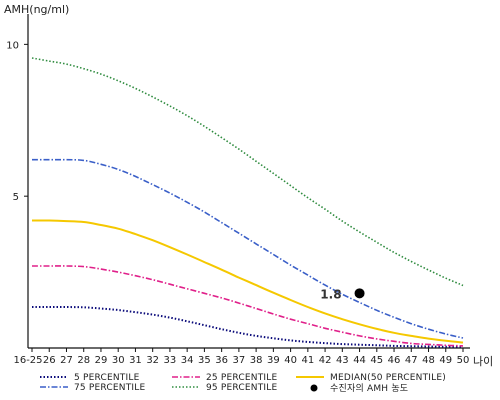 The width and height of the screenshot is (500, 400). I want to click on y-axis: AMH(ng/ml), so click(36, 175).